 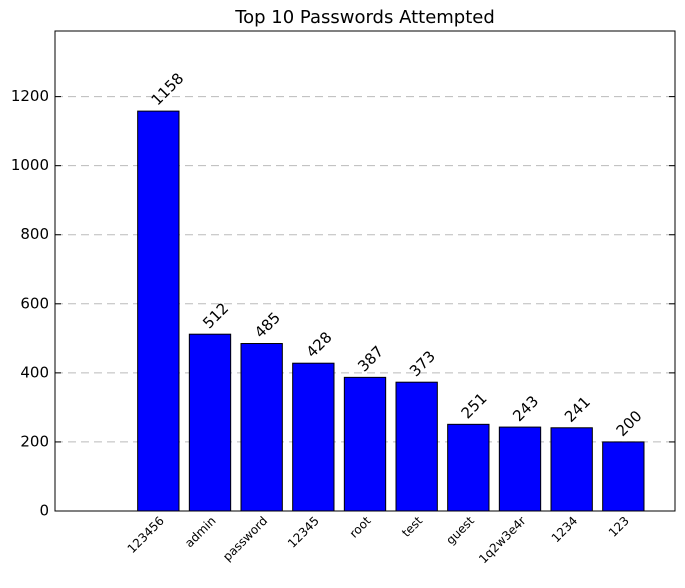 I want to click on y-tick-label: 200, so click(x=34, y=441).